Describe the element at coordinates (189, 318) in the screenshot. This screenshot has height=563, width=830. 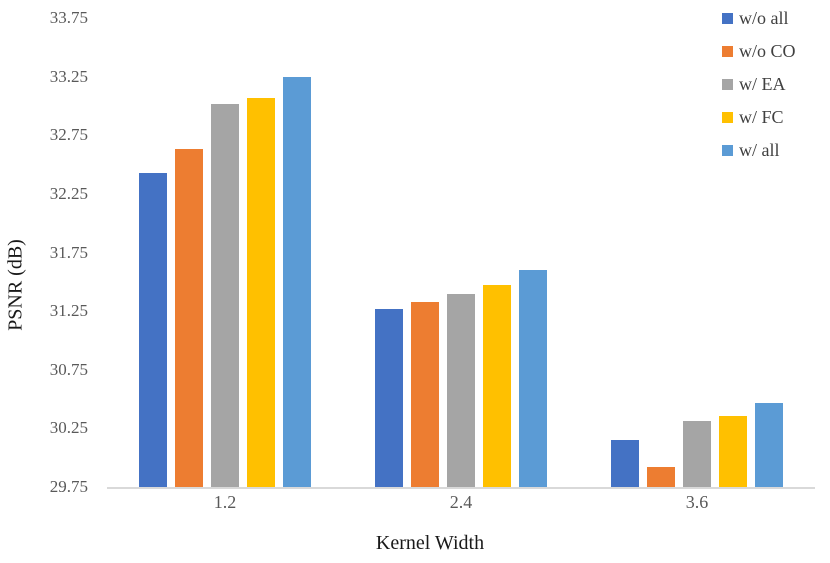
I see `bar-woCO-1.2` at that location.